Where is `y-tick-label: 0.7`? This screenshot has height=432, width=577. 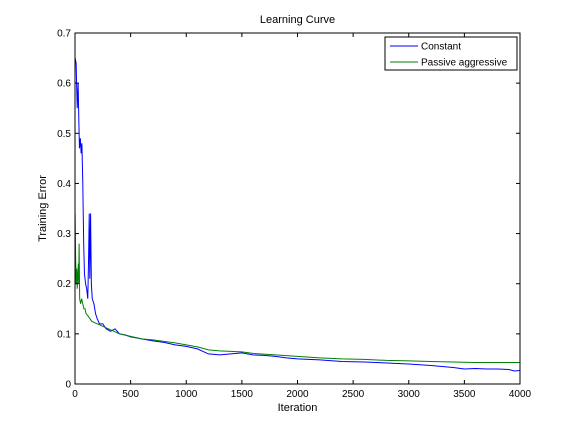
y-tick-label: 0.7 is located at coordinates (64, 34).